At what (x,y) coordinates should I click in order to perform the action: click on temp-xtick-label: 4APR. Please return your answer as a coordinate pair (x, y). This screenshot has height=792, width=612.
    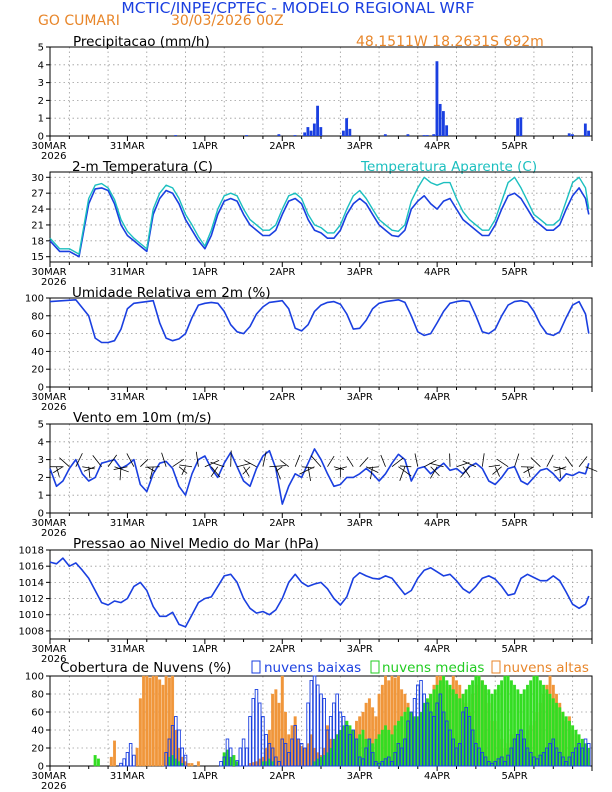
    Looking at the image, I should click on (437, 272).